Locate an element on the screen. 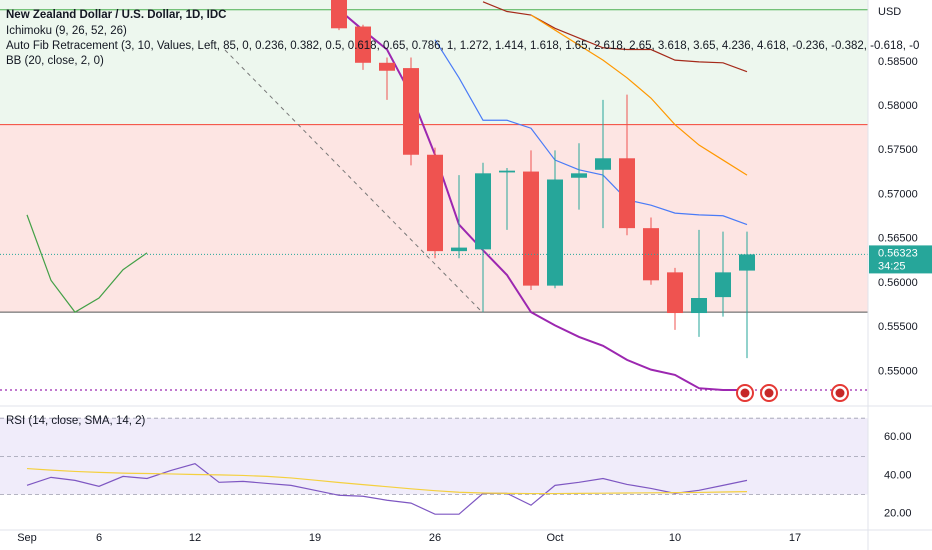 The image size is (932, 550). x-tick-label: 17 is located at coordinates (795, 538).